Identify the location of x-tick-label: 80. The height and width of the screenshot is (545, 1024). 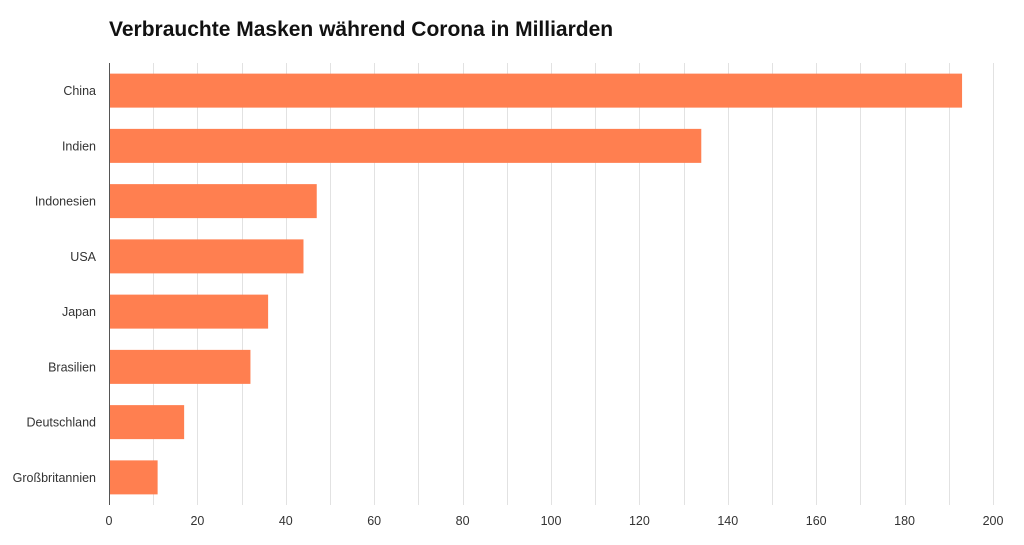
(463, 521).